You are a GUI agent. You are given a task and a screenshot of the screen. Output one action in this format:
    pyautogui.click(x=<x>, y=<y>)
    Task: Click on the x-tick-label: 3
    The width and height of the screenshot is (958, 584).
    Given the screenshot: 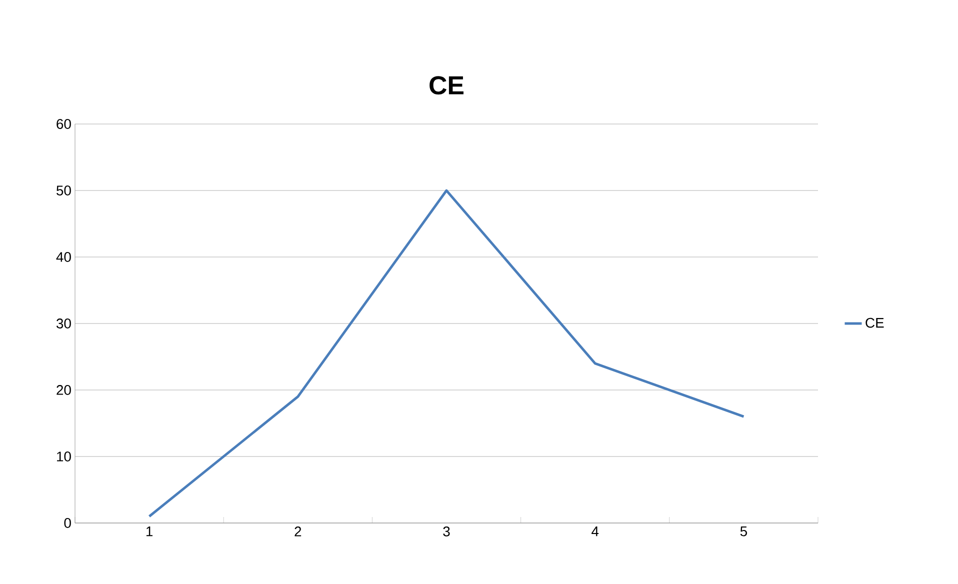 What is the action you would take?
    pyautogui.click(x=446, y=531)
    